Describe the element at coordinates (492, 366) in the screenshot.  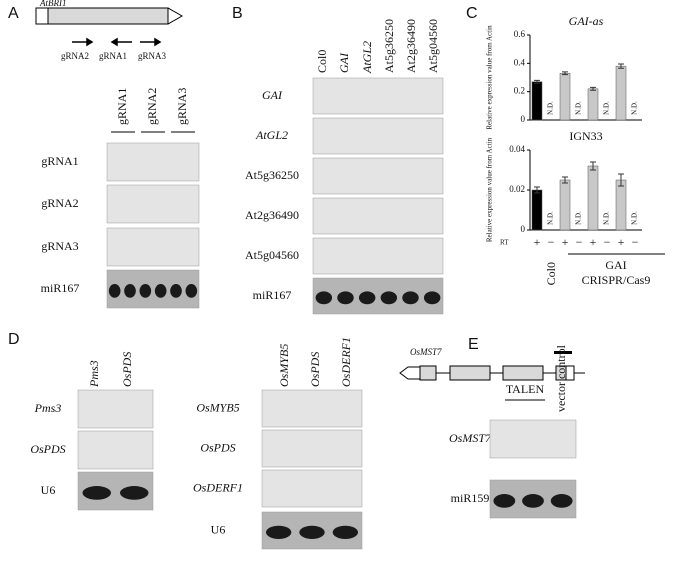
I see `gene-model` at that location.